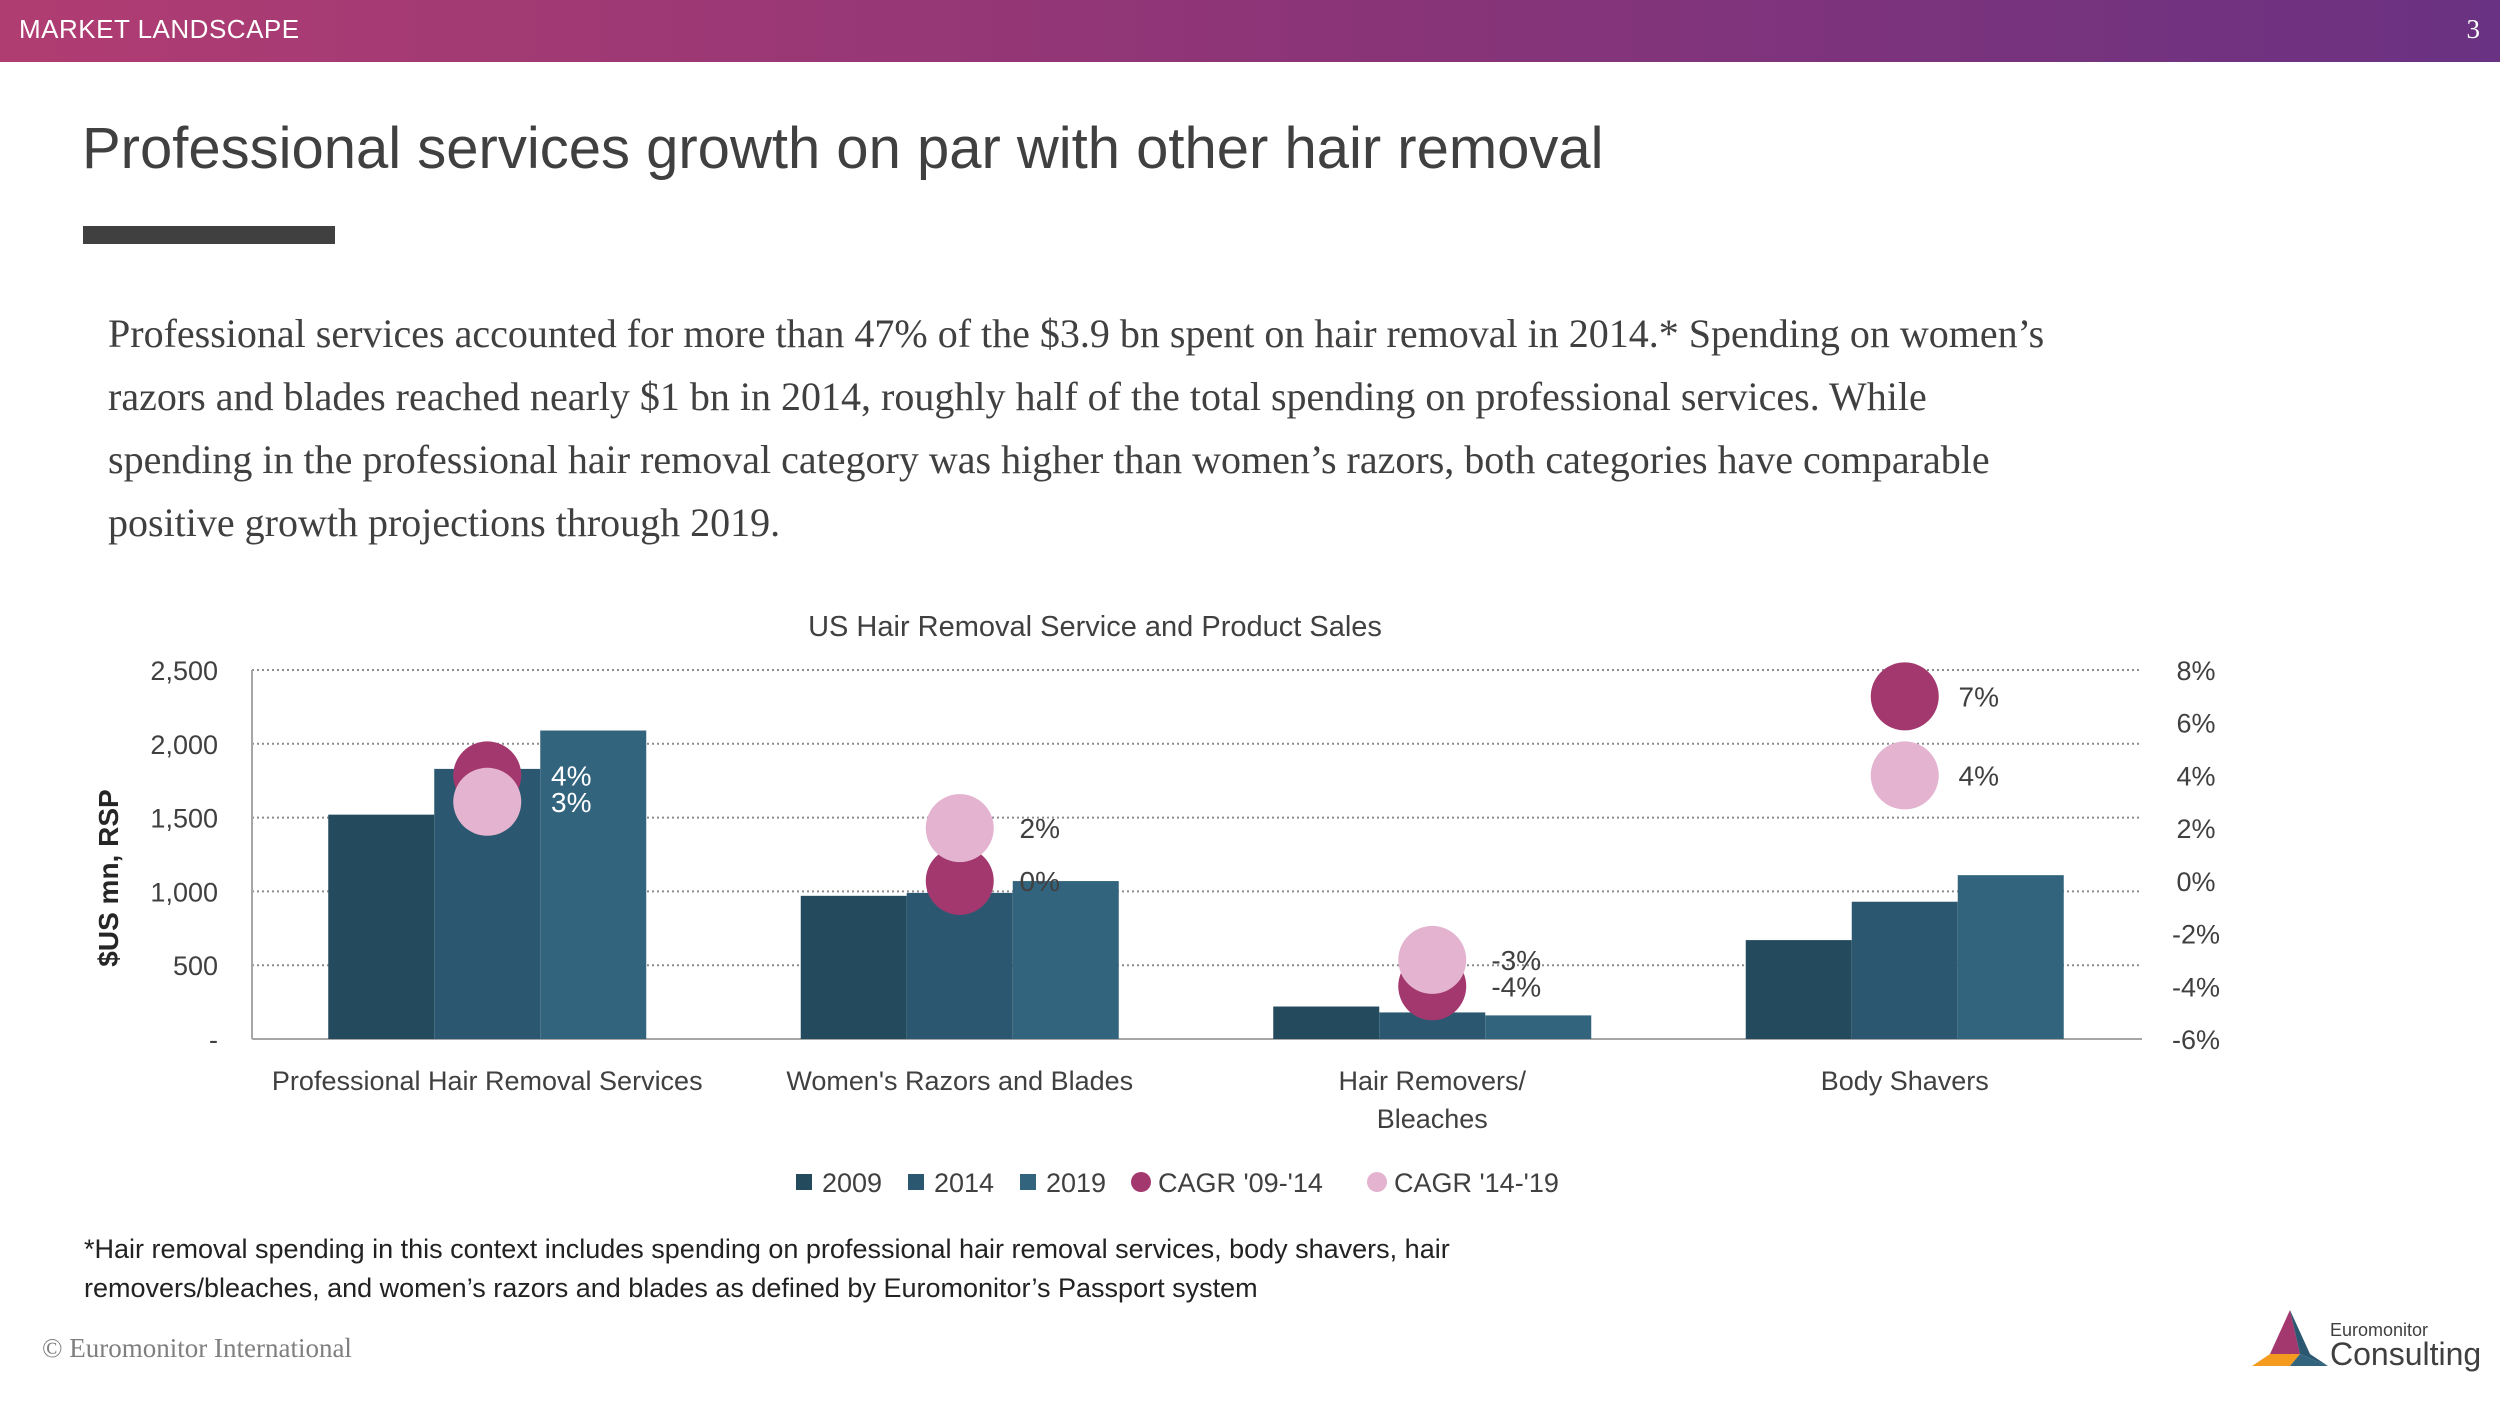 The height and width of the screenshot is (1407, 2500). Describe the element at coordinates (2196, 987) in the screenshot. I see `y-right-tick-label: -4%` at that location.